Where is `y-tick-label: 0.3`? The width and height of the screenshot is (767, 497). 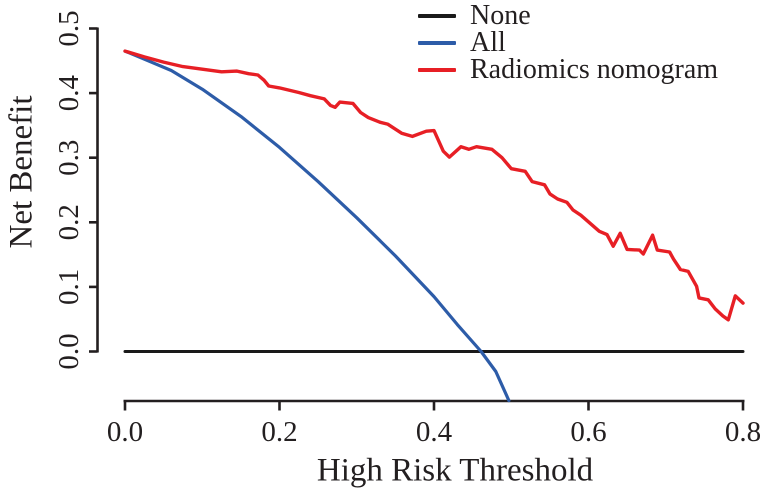 y-tick-label: 0.3 is located at coordinates (69, 158).